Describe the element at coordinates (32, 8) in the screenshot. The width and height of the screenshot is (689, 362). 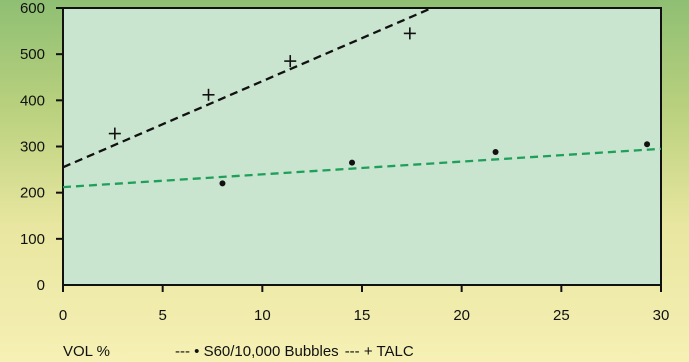
I see `y-tick-label: 600` at that location.